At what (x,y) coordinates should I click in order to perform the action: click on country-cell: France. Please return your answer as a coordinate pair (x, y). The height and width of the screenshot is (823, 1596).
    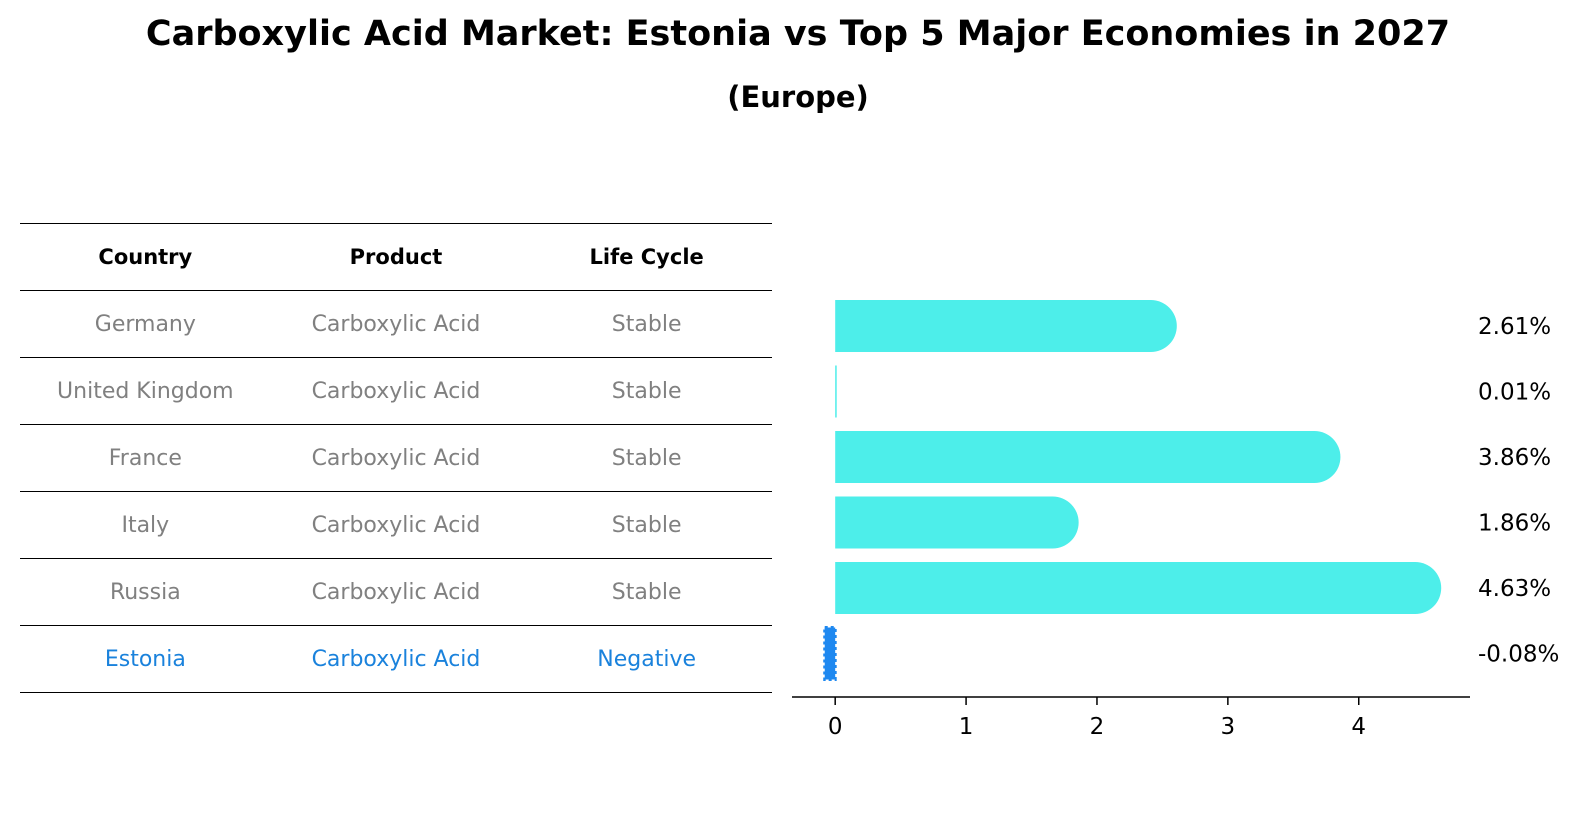
    Looking at the image, I should click on (145, 458).